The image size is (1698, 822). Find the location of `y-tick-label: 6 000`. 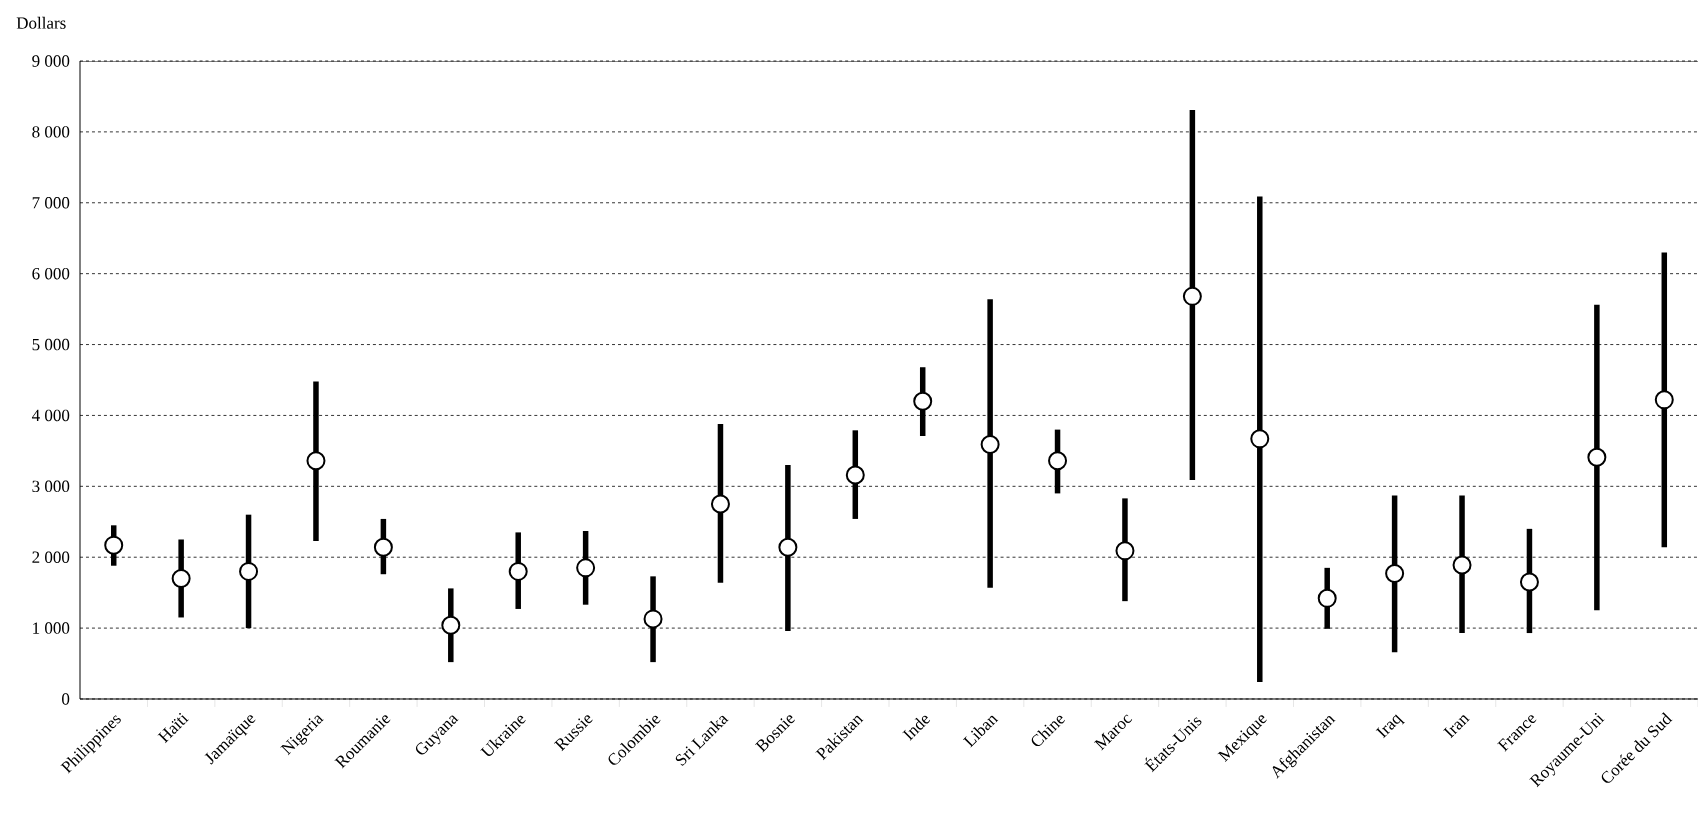

y-tick-label: 6 000 is located at coordinates (51, 273).